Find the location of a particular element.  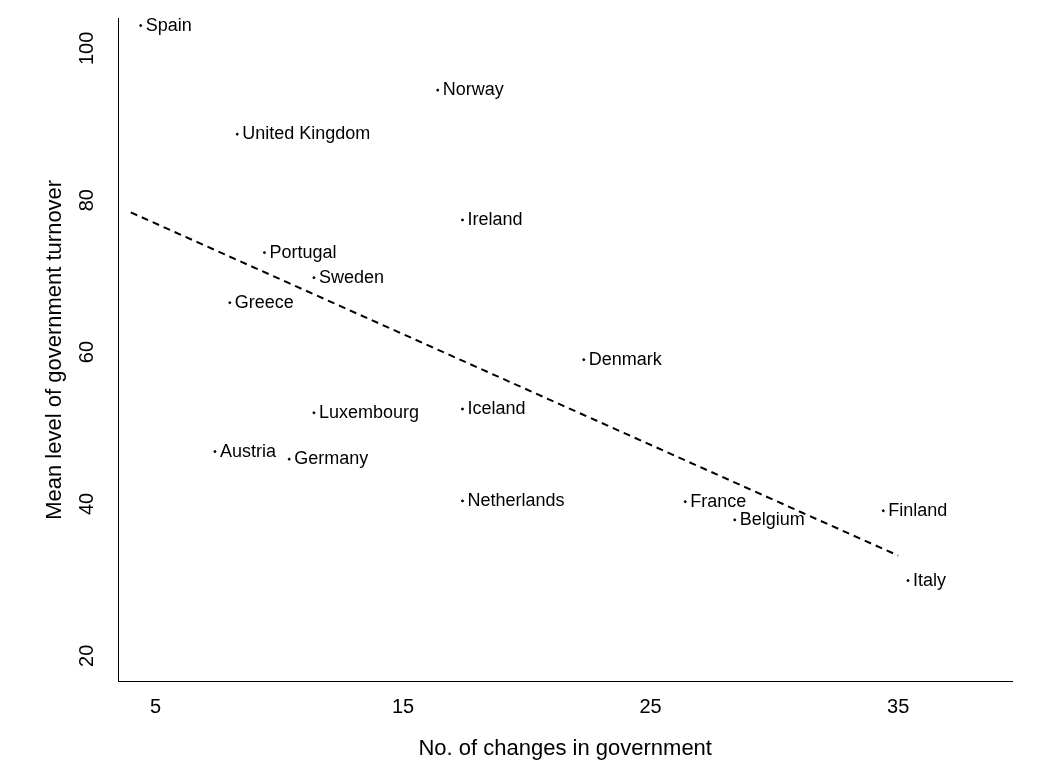

annotation: United Kingdom is located at coordinates (306, 133).